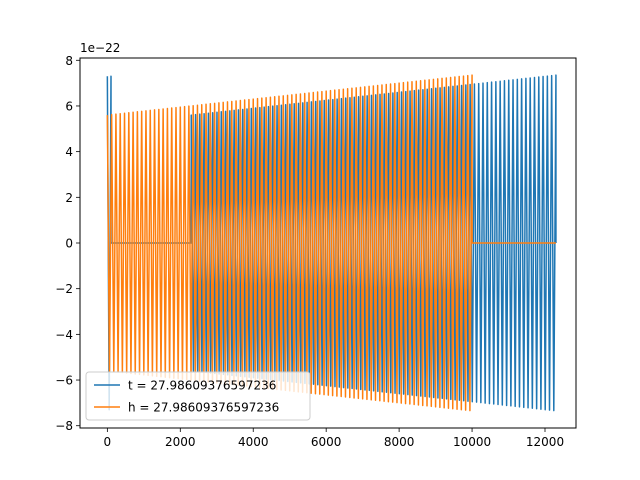  I want to click on y-tick-label: 2, so click(69, 198).